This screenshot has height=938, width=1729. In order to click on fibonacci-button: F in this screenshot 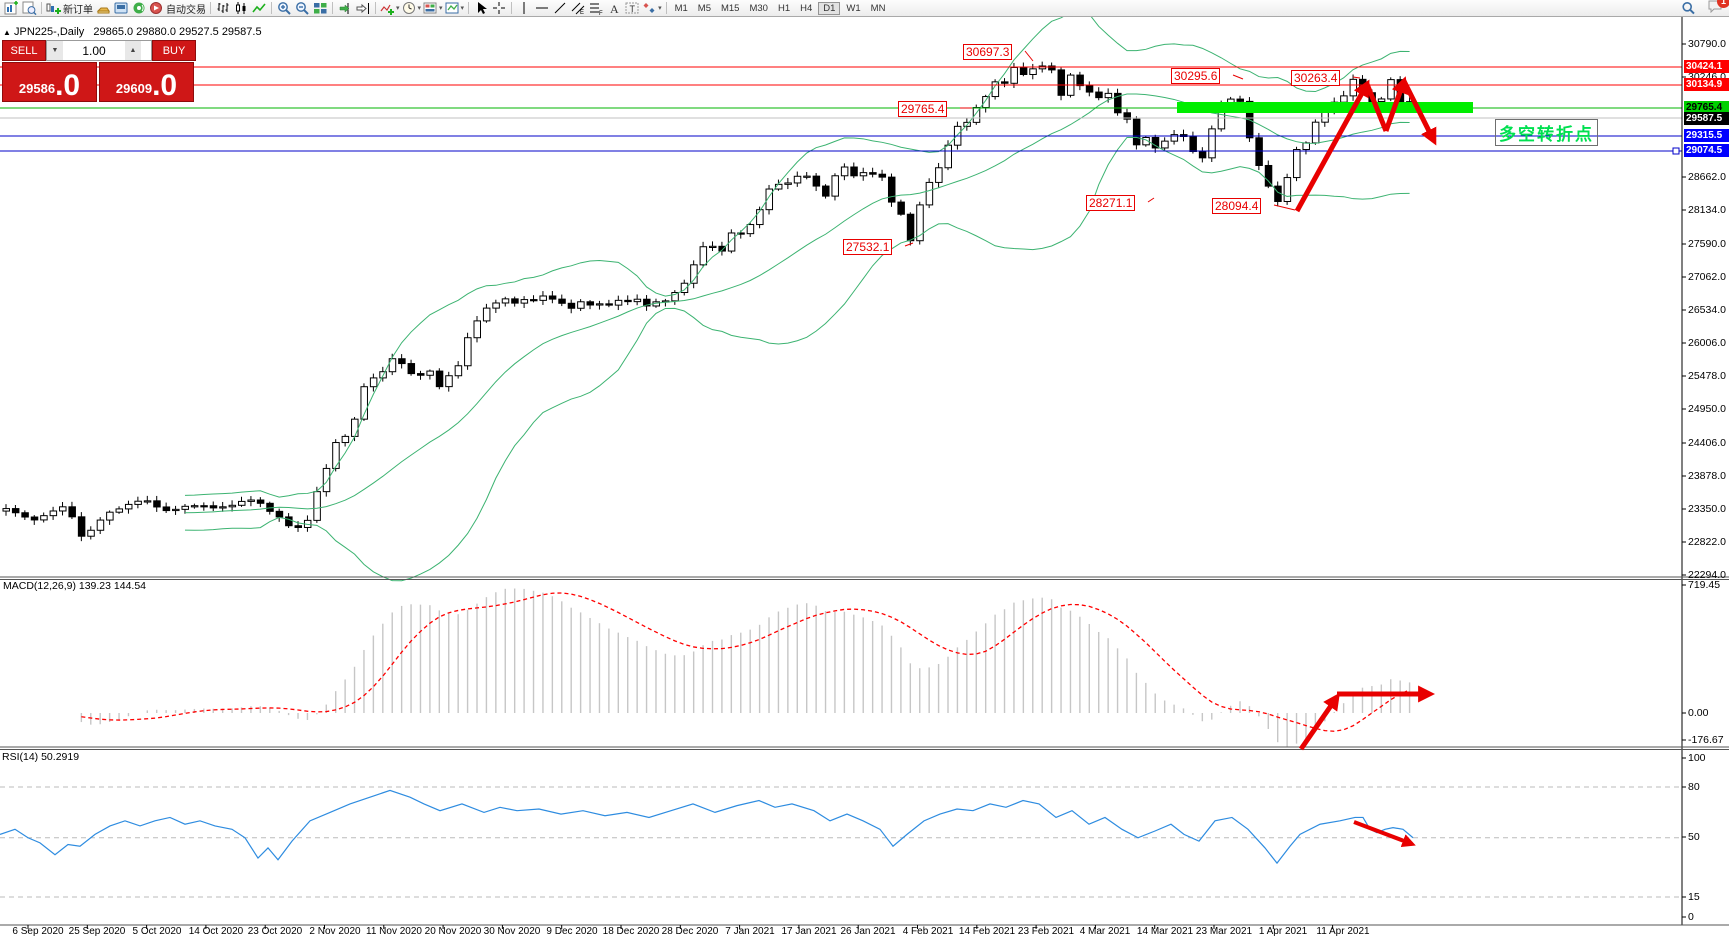, I will do `click(596, 8)`.